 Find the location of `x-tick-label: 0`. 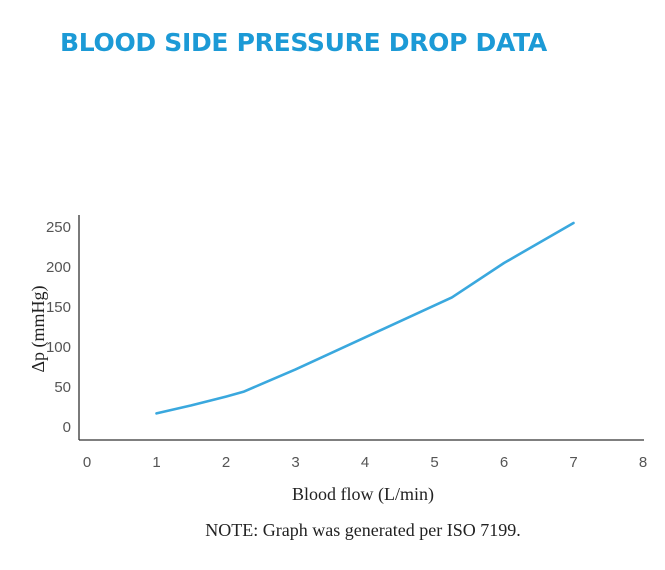

x-tick-label: 0 is located at coordinates (87, 462).